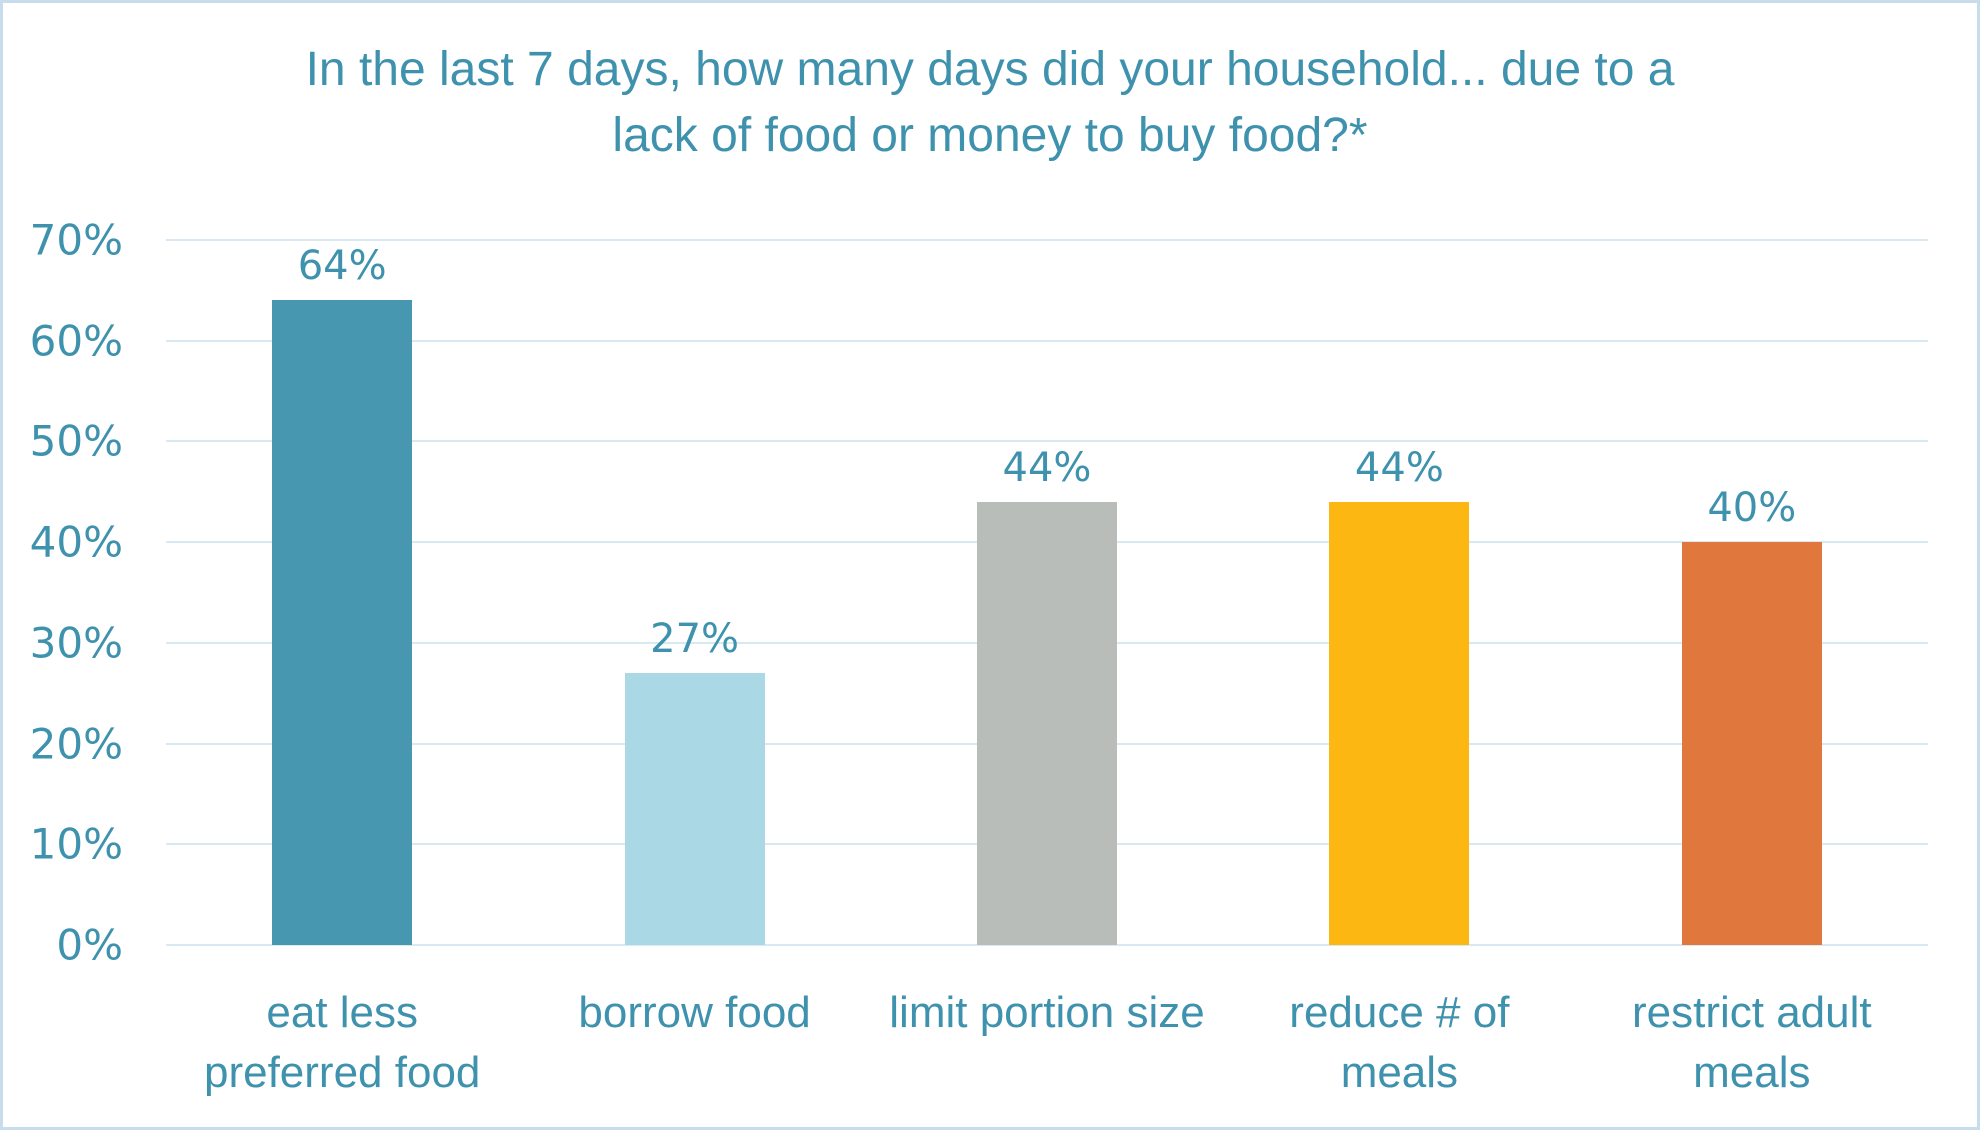  Describe the element at coordinates (76, 542) in the screenshot. I see `y-axis-label: 40%` at that location.